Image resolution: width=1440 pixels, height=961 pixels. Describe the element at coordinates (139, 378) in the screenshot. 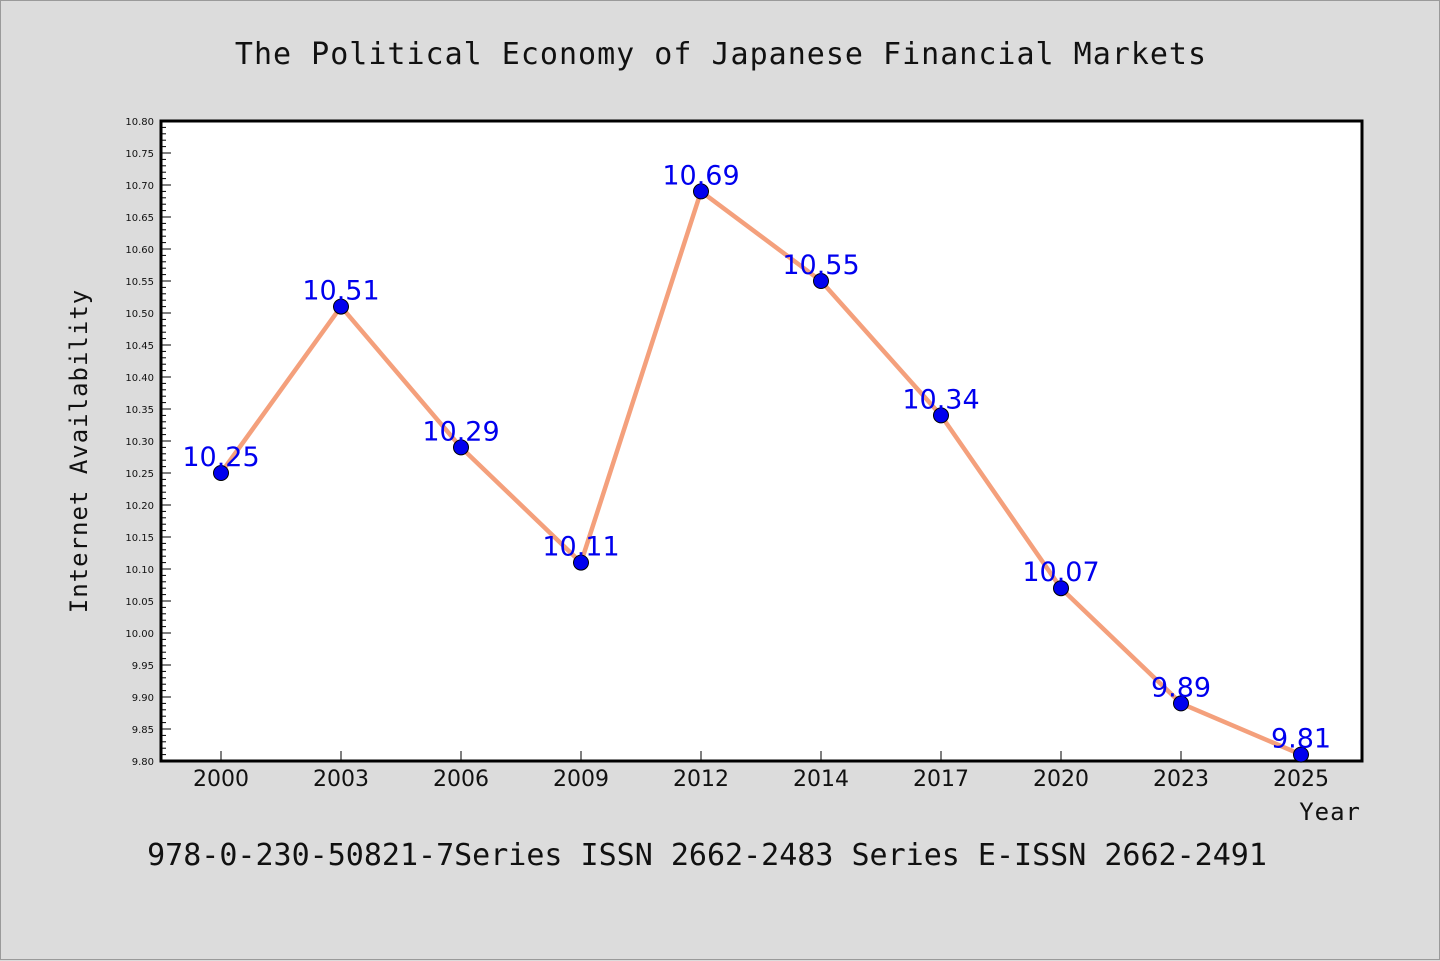

I see `y-tick-label: 10.40` at that location.